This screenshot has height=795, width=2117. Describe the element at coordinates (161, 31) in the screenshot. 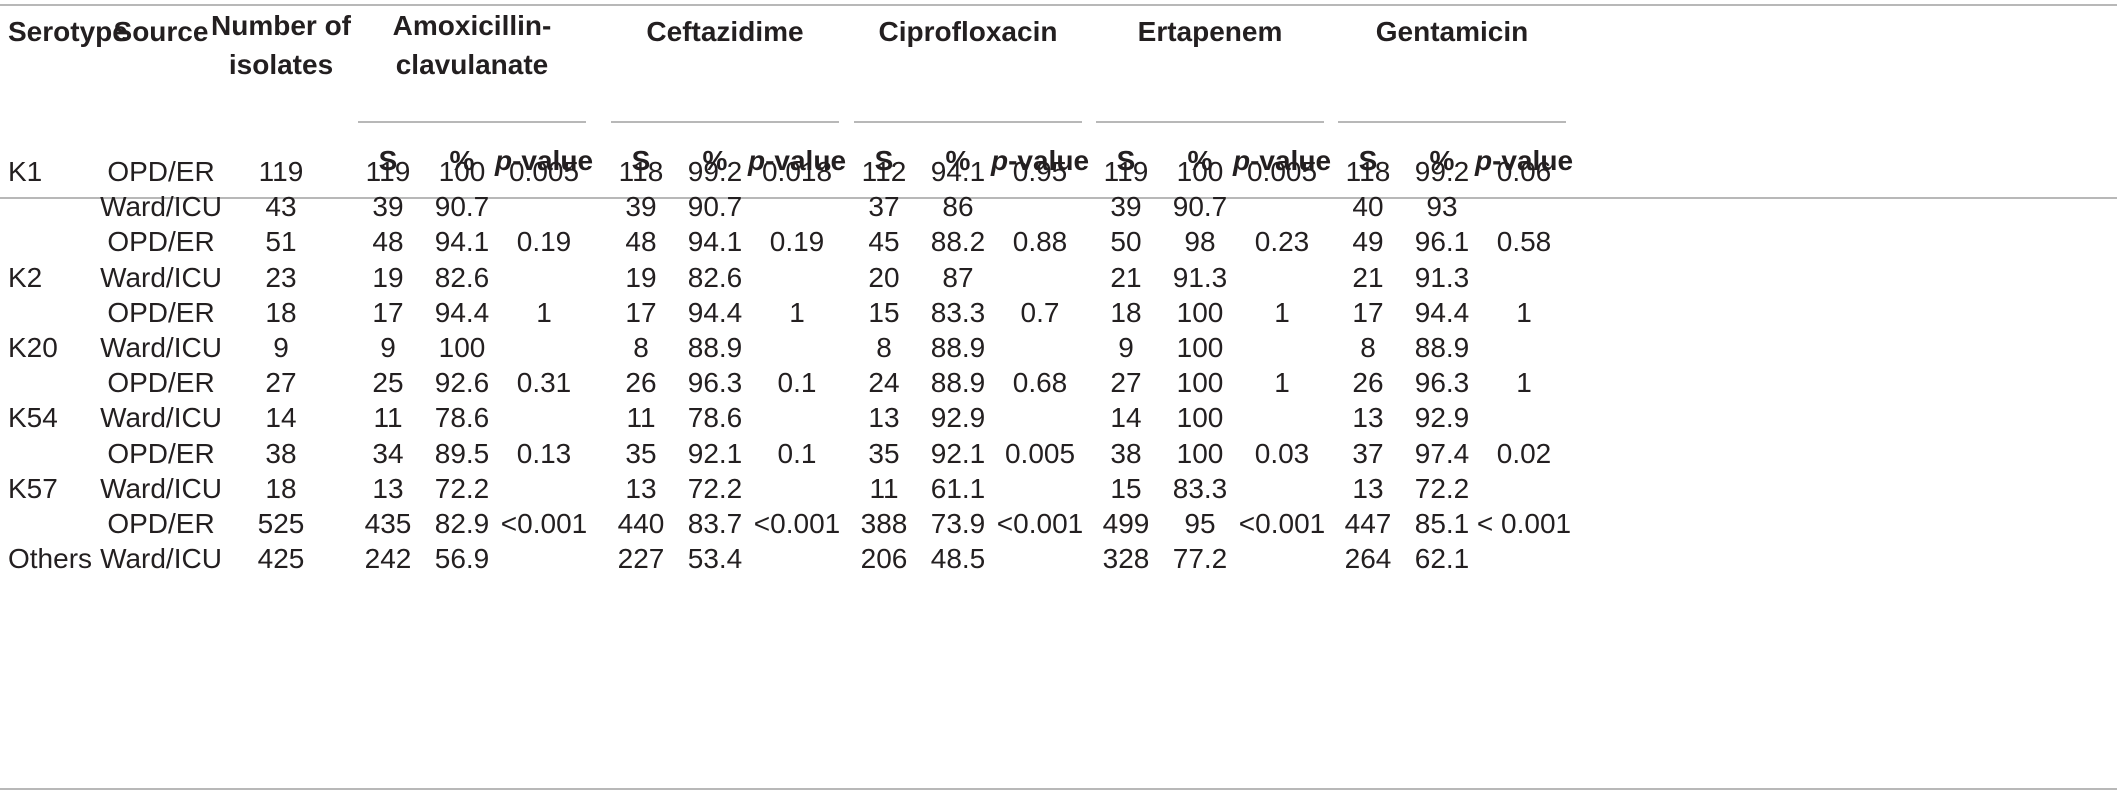

I see `header-source: Source` at that location.